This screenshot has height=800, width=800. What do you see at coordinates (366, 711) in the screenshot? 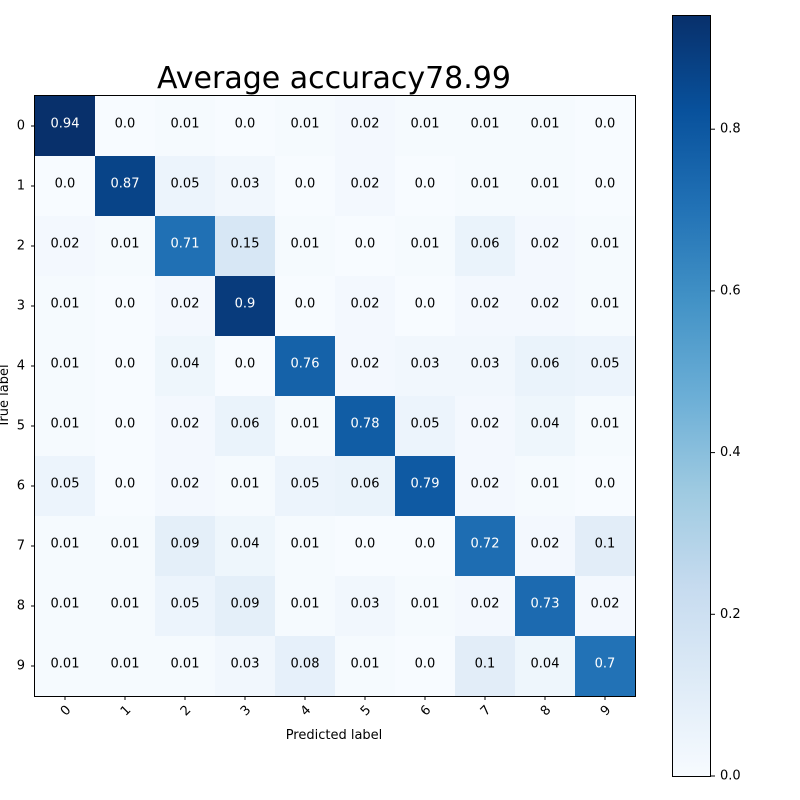
I see `x-tick-label: 5` at bounding box center [366, 711].